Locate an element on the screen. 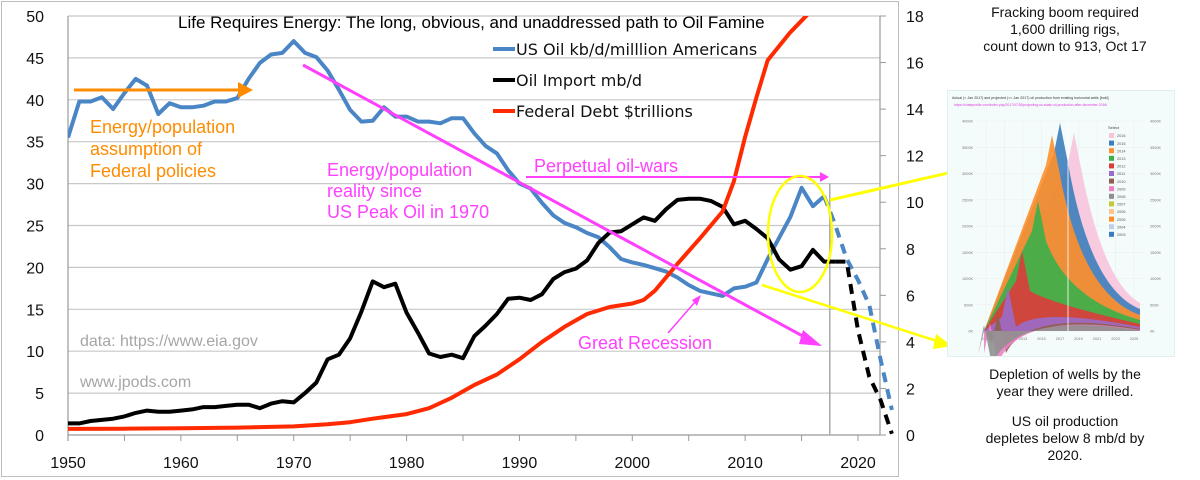  y-tick-right: 12 is located at coordinates (915, 157).